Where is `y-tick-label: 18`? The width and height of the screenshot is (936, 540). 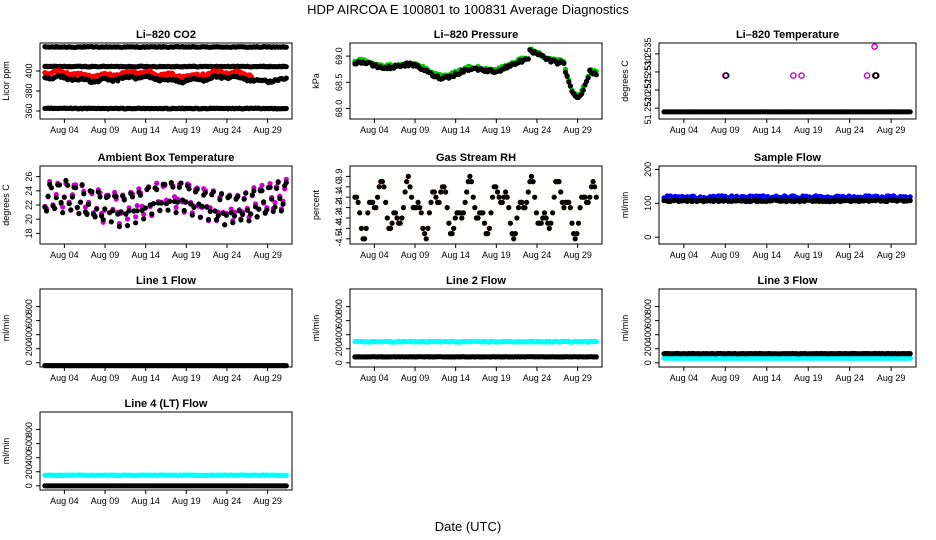
y-tick-label: 18 is located at coordinates (29, 233).